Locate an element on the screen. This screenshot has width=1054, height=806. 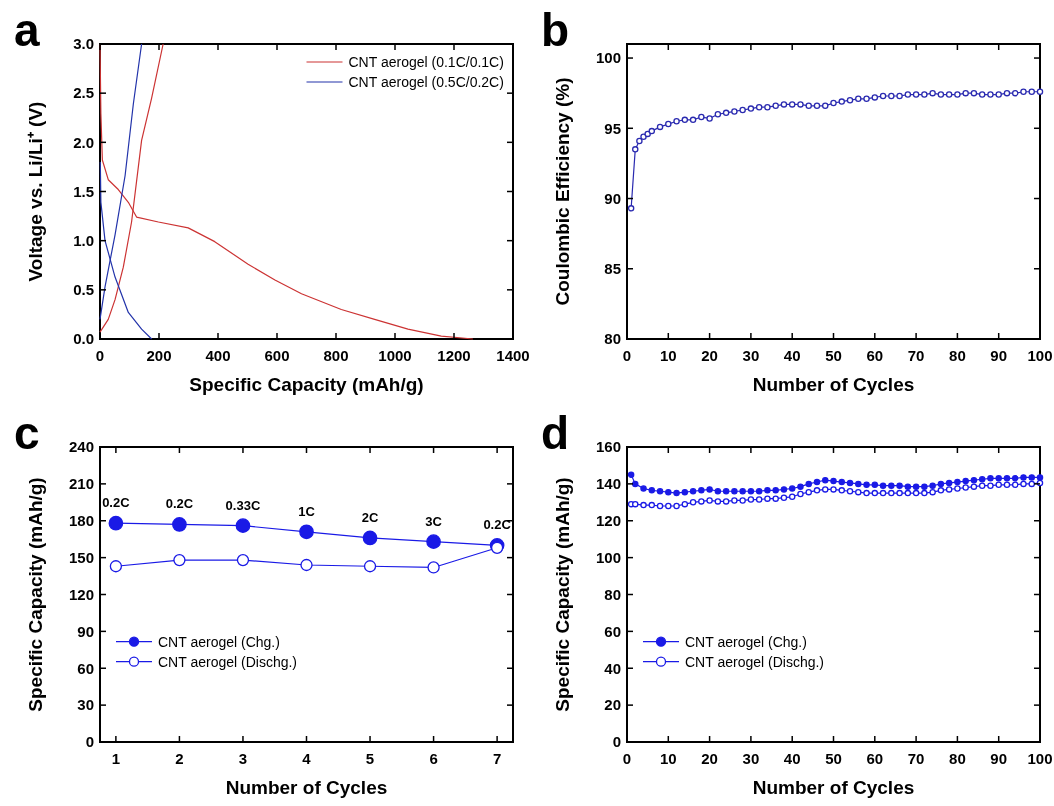
y-tick-label: 140 is located at coordinates (608, 484).